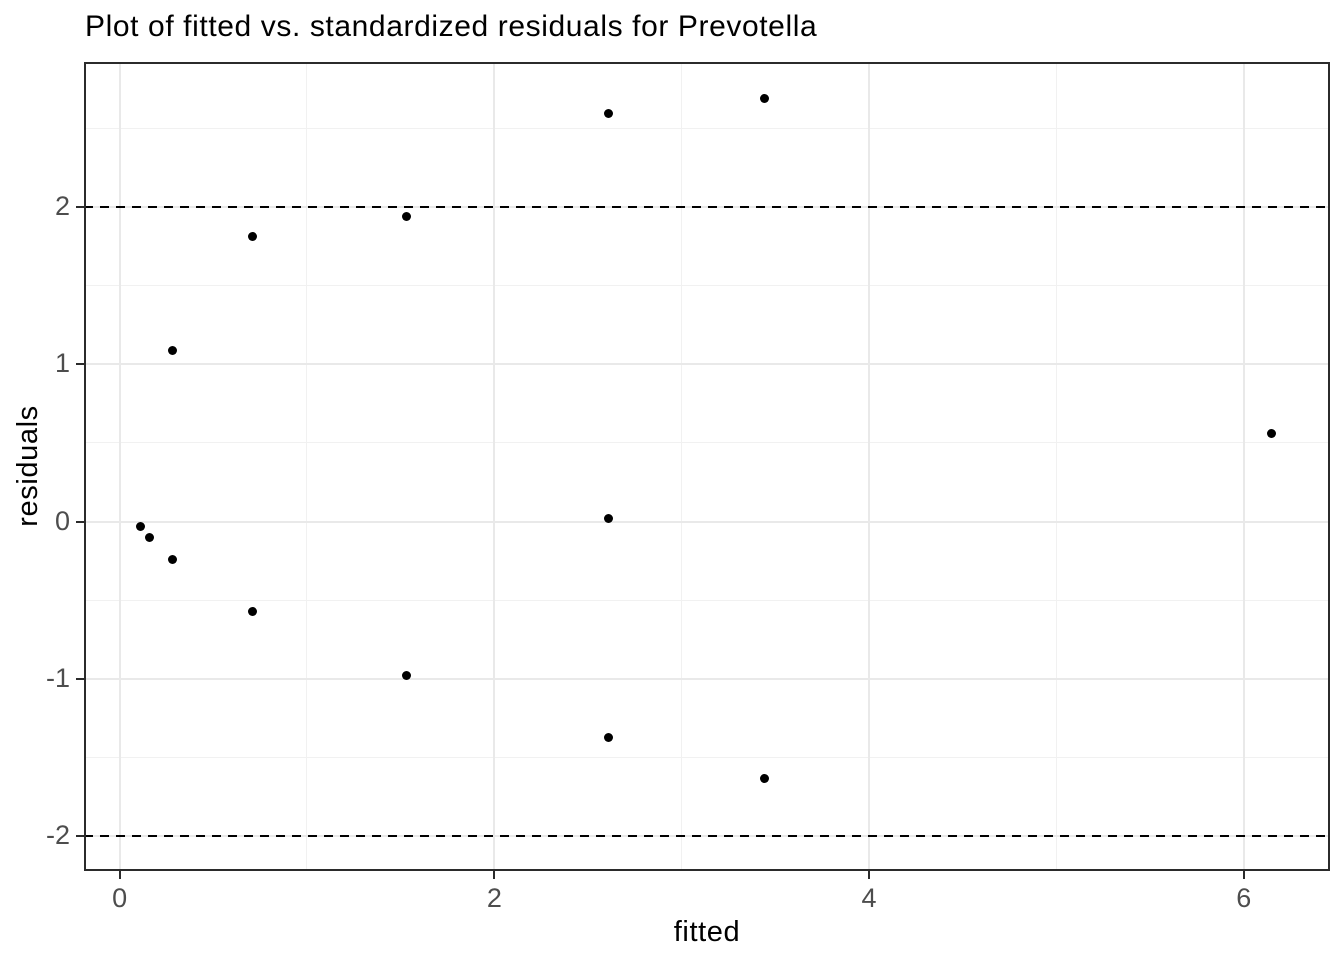 Image resolution: width=1344 pixels, height=960 pixels. Describe the element at coordinates (62, 363) in the screenshot. I see `y-tick-label: 1` at that location.